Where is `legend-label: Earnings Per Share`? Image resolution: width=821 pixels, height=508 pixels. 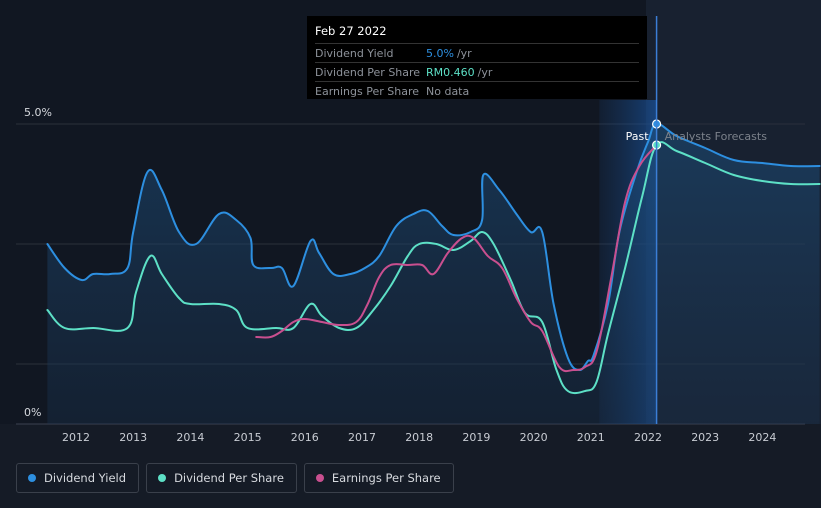
legend-label: Earnings Per Share is located at coordinates (386, 478).